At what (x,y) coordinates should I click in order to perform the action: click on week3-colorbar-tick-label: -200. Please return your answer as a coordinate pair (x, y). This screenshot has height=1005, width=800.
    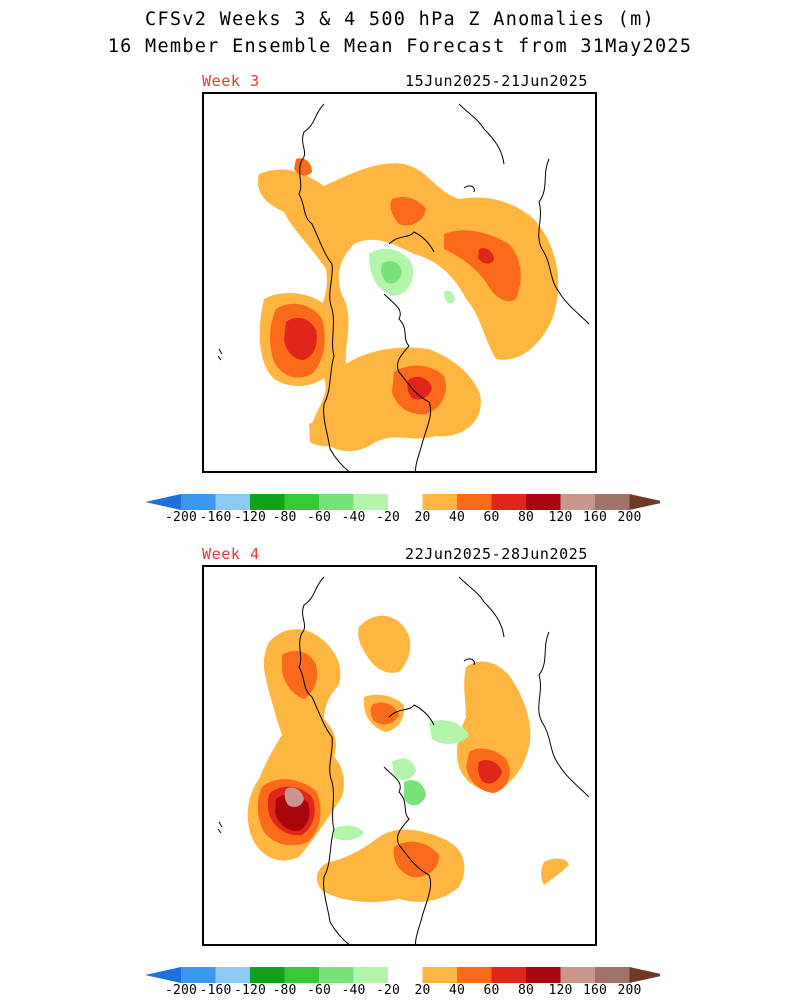
    Looking at the image, I should click on (181, 517).